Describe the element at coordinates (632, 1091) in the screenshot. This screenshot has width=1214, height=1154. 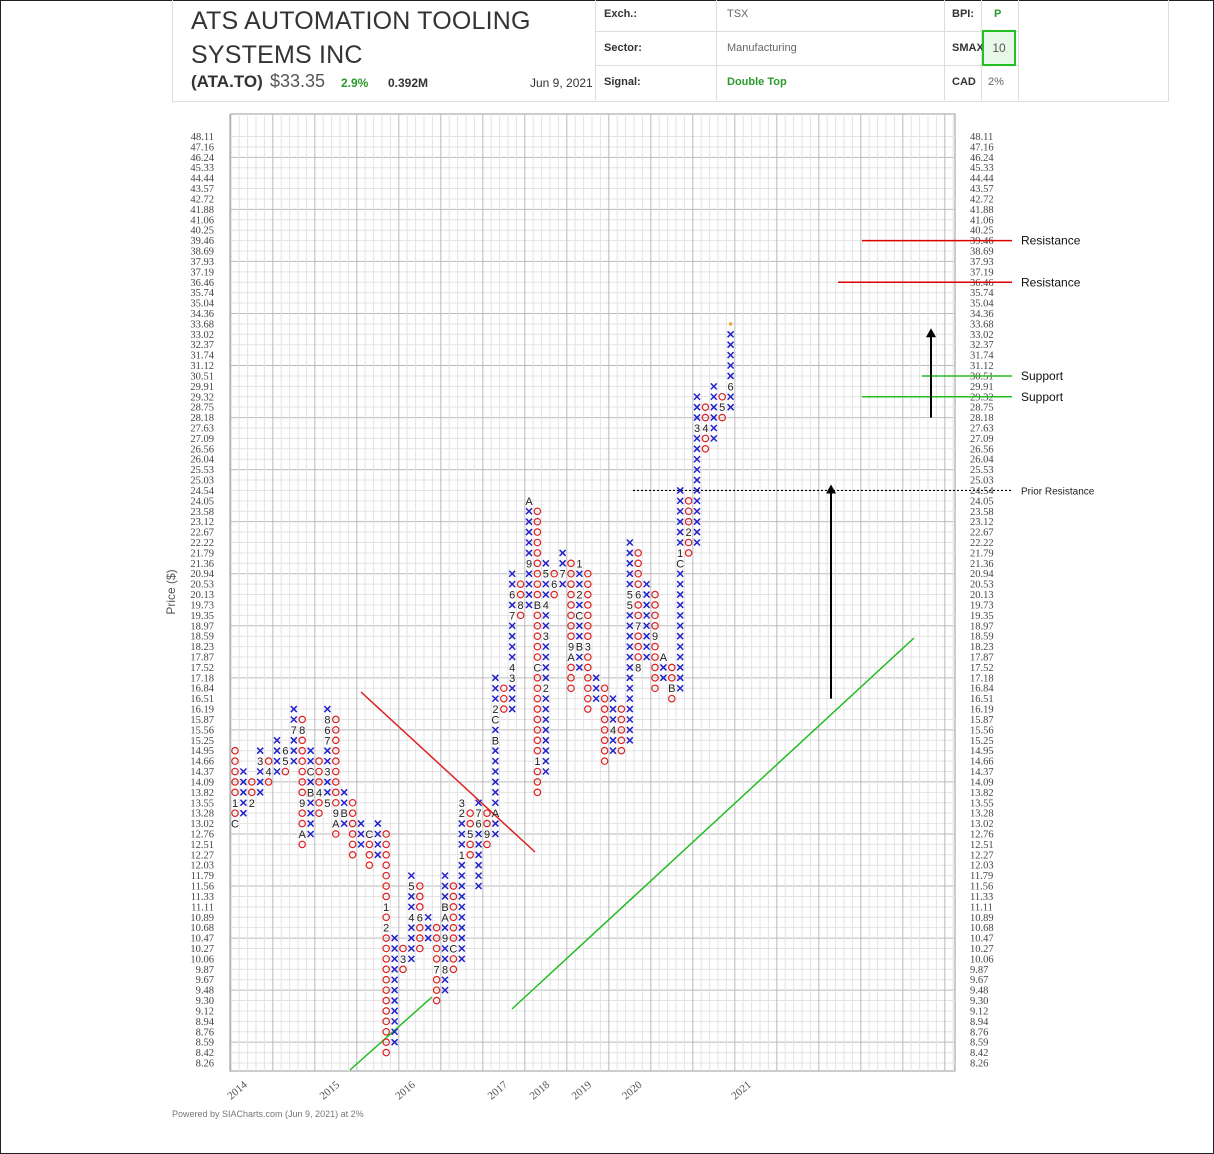
I see `year-label: 2020` at that location.